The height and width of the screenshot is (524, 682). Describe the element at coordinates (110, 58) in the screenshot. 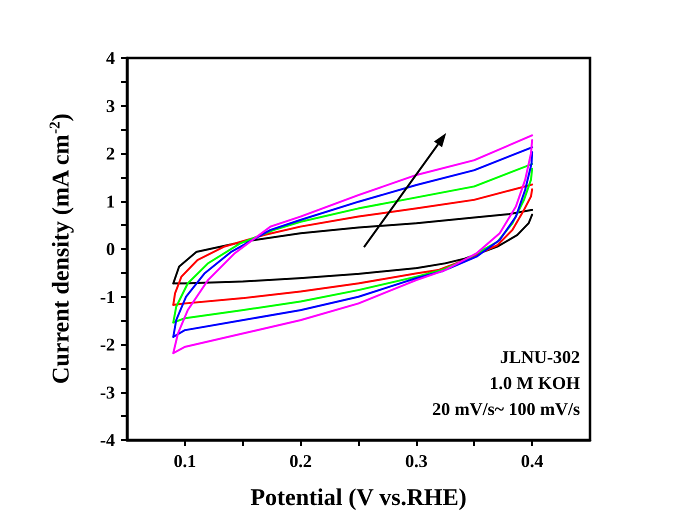

I see `y-tick-label: 4` at that location.